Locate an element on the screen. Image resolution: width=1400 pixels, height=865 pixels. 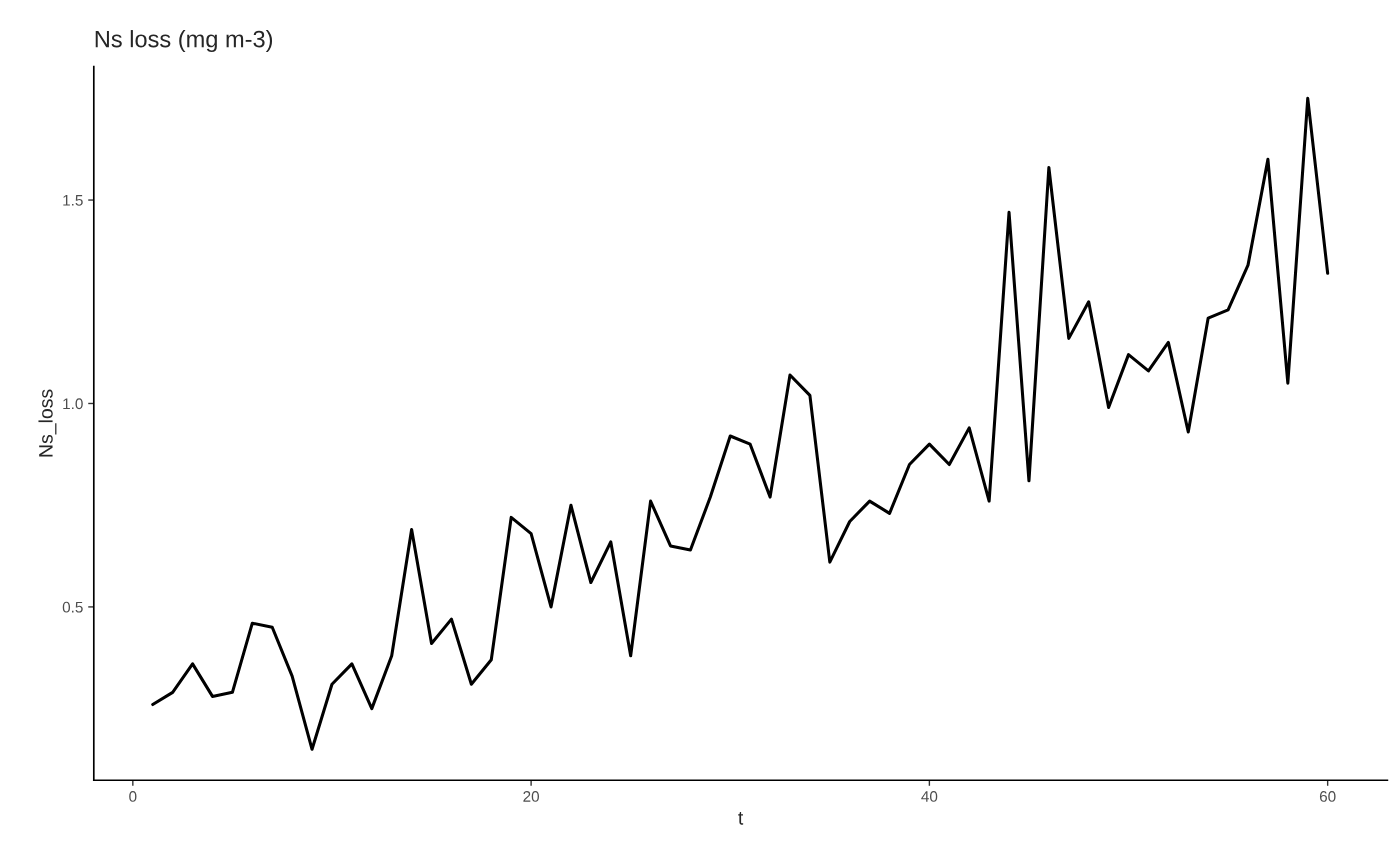
y-axis-title: Ns_loss is located at coordinates (47, 423).